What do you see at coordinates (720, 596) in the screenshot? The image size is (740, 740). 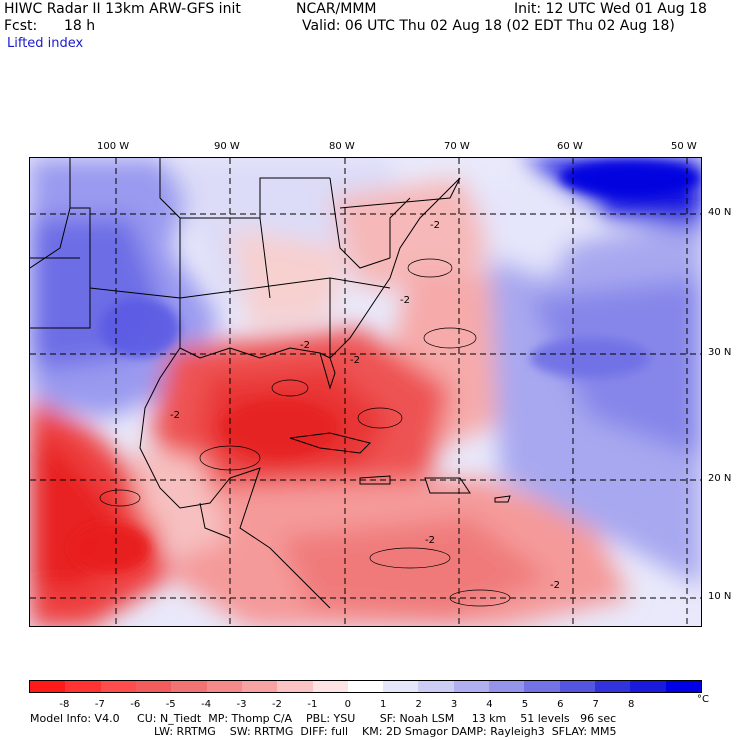 I see `lat-label: 10 N` at bounding box center [720, 596].